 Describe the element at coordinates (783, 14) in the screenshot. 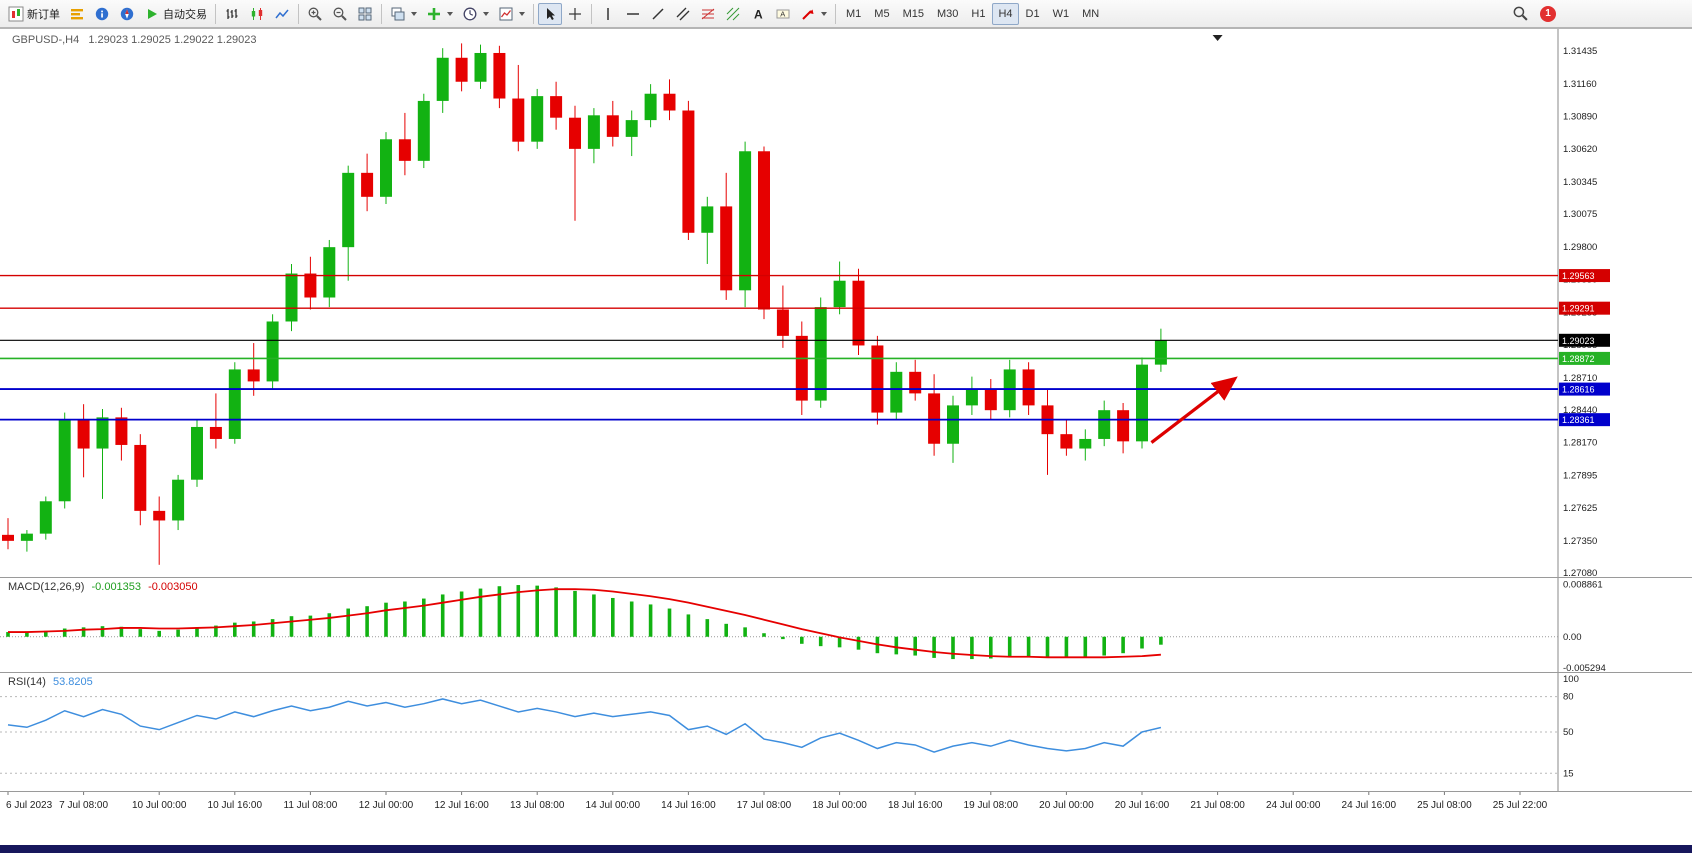

I see `text-label-button: A` at that location.